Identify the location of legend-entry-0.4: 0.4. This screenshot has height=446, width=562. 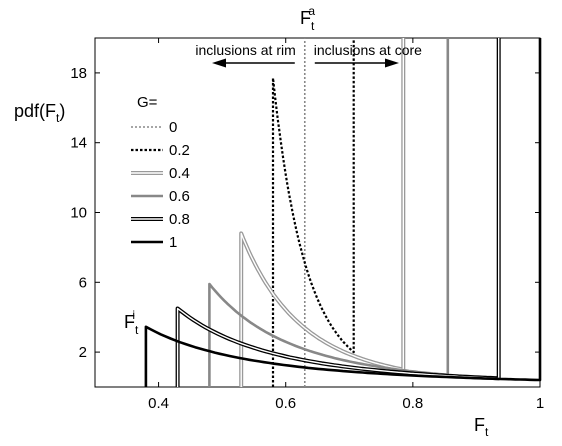
(160, 173).